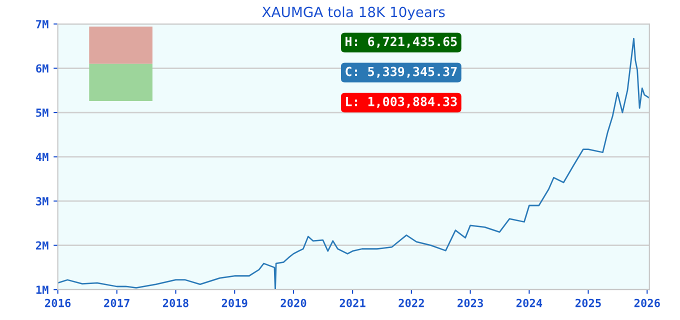 This screenshot has height=320, width=680. Describe the element at coordinates (117, 303) in the screenshot. I see `x-tick-label: 2017` at that location.